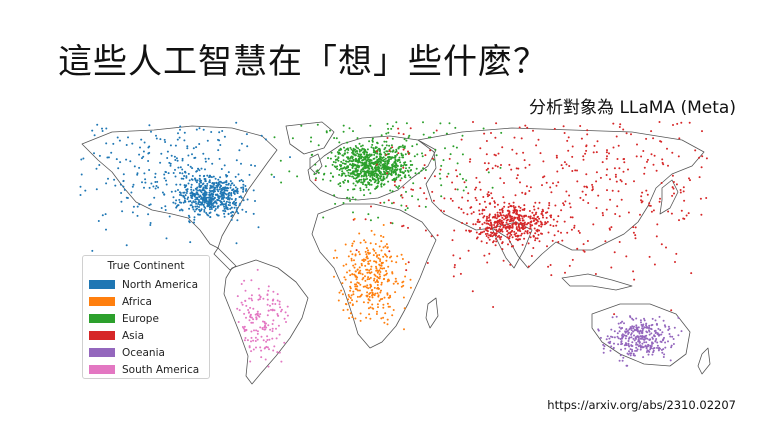  I want to click on legend-item-south-america: South America, so click(146, 369).